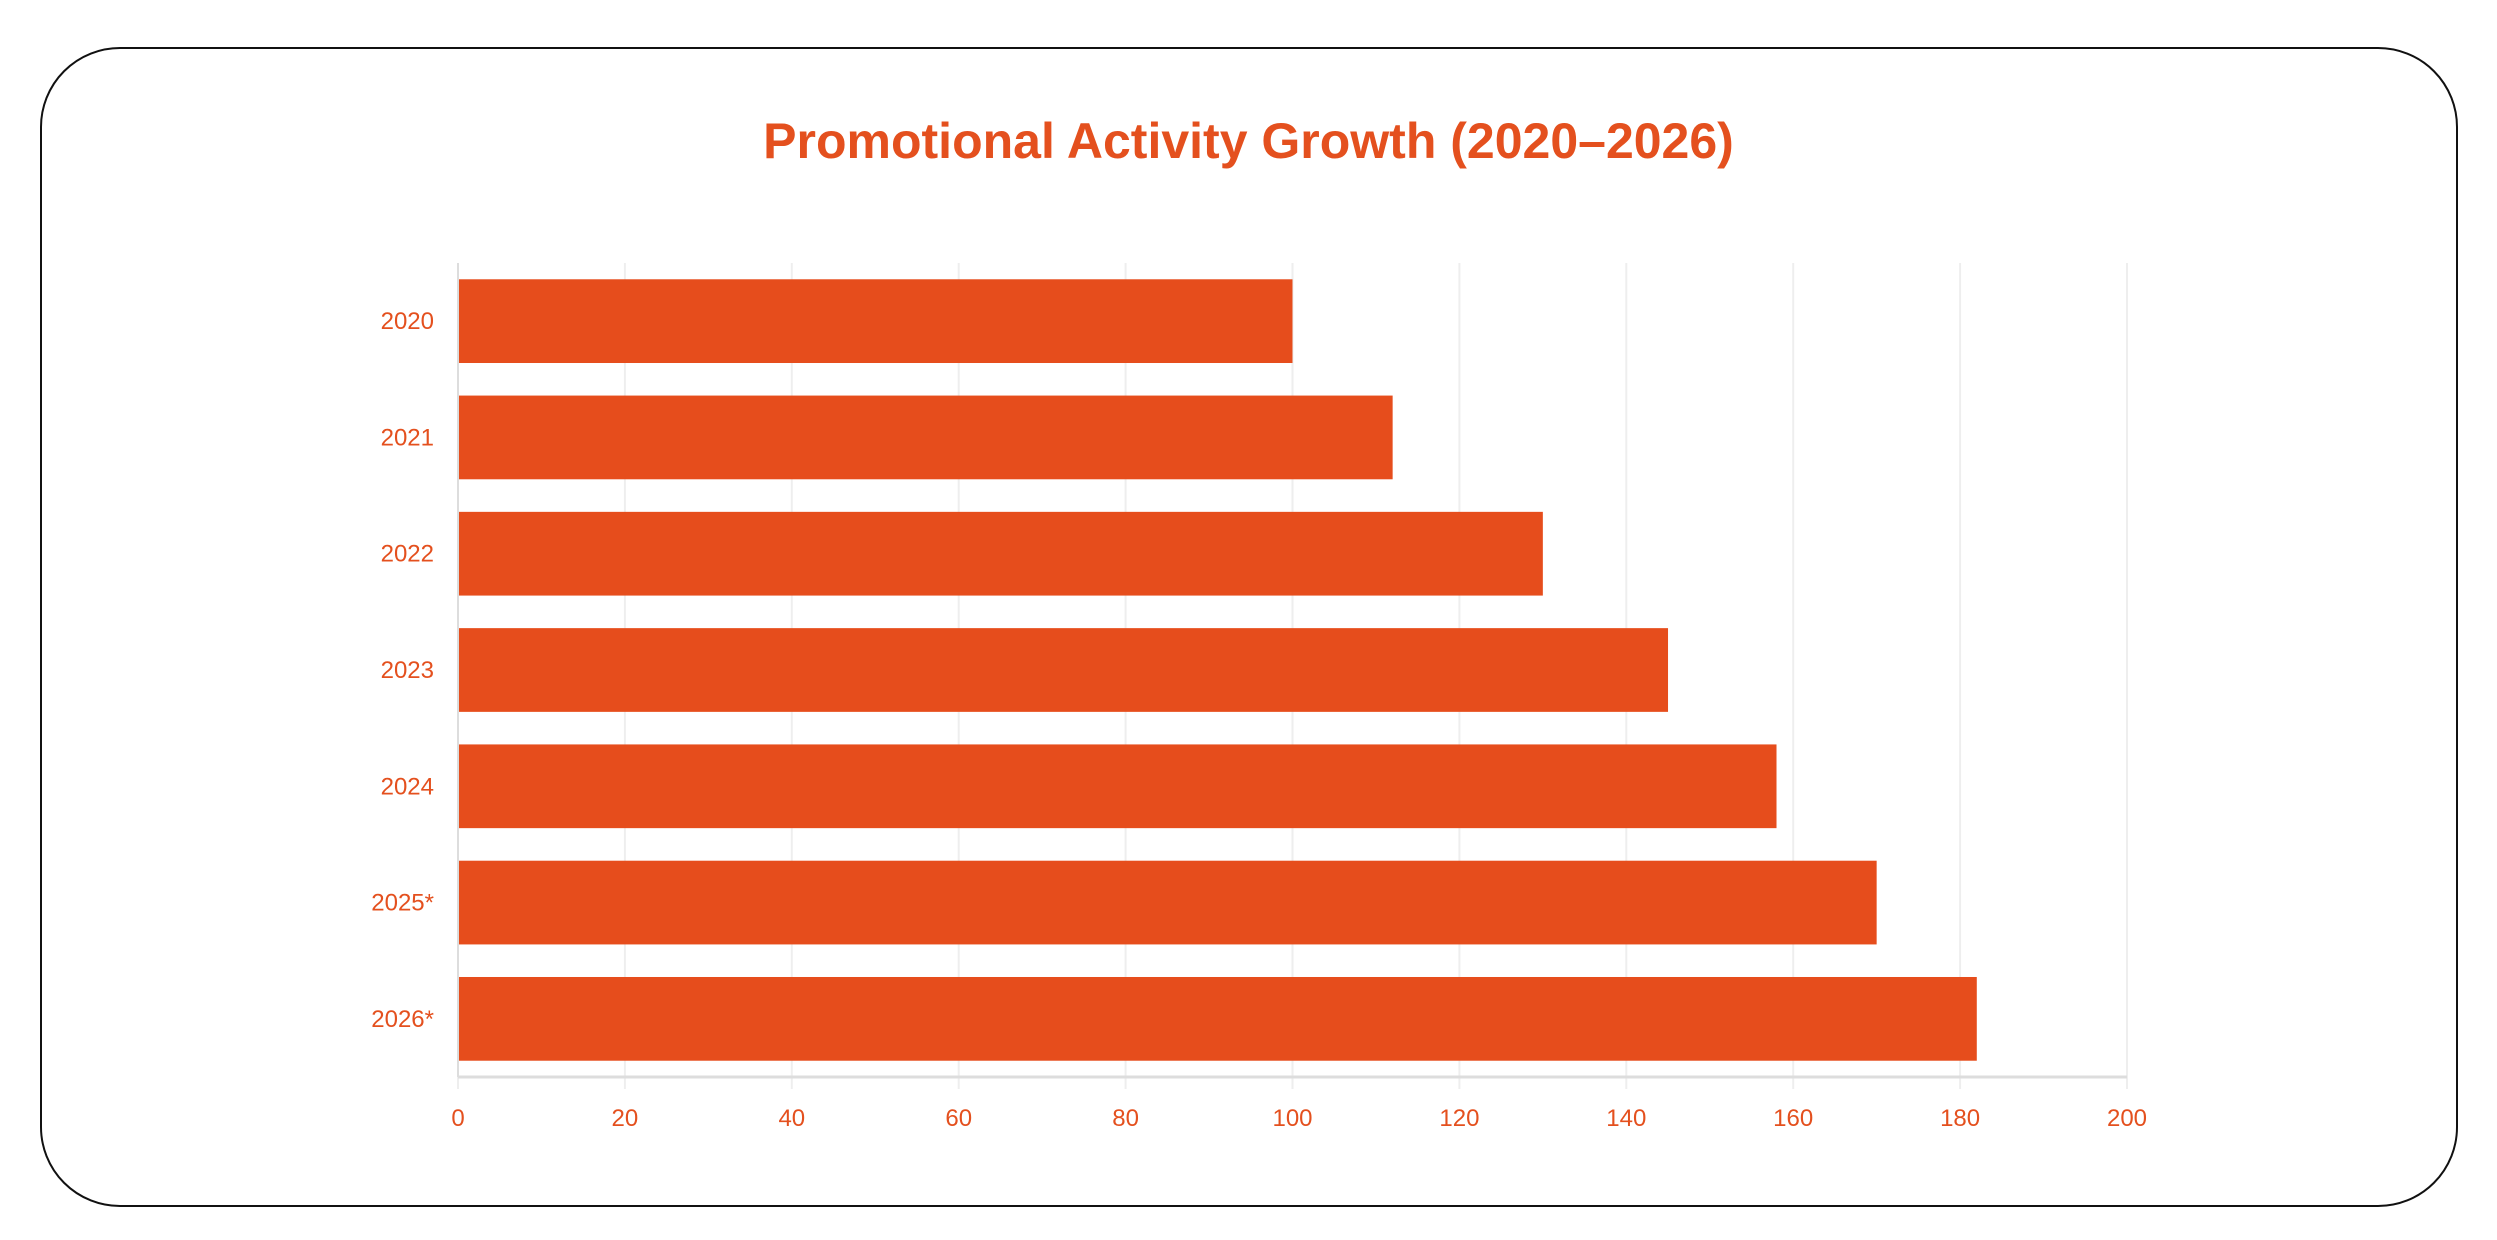  Describe the element at coordinates (876, 321) in the screenshot. I see `bar-2020` at that location.